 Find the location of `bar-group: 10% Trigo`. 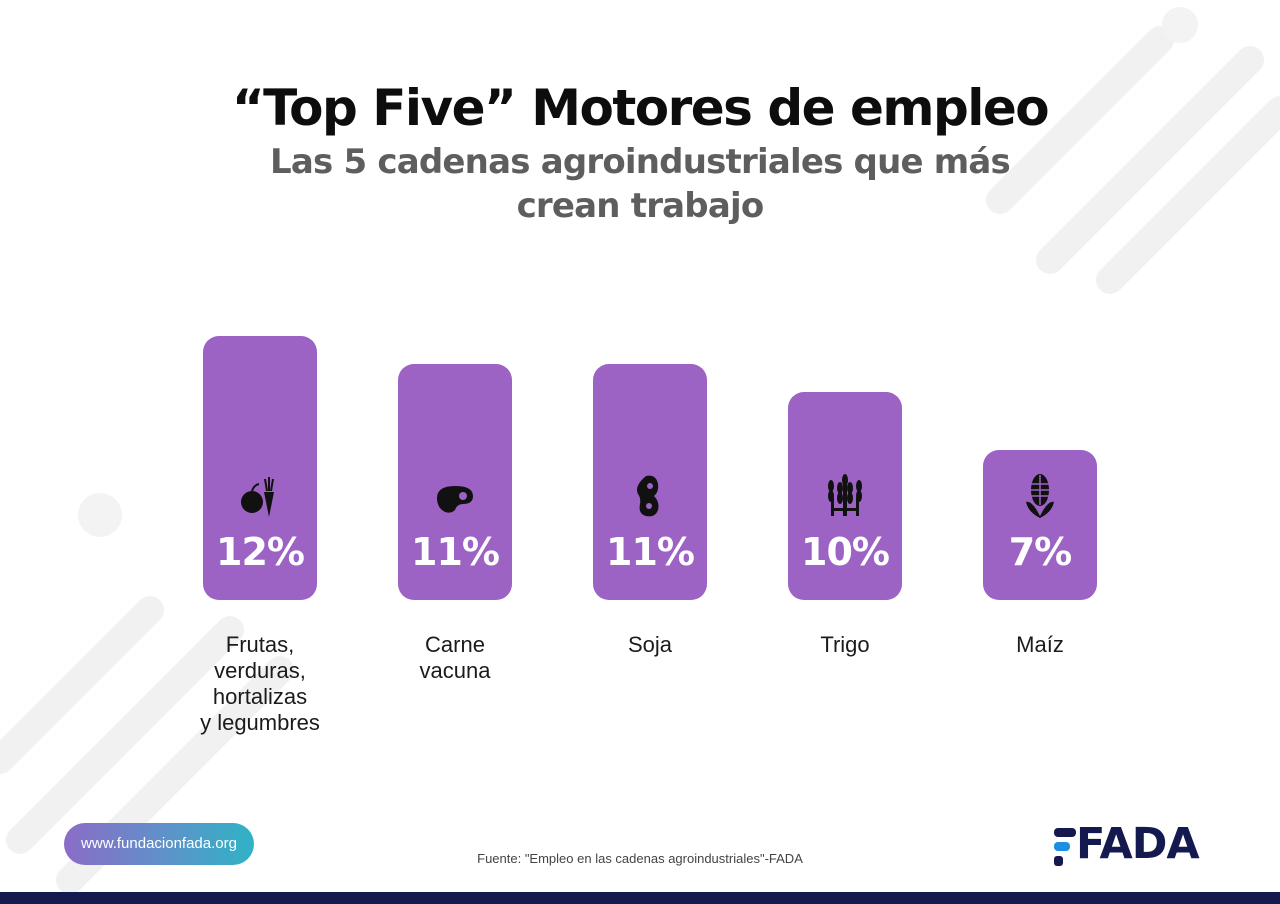

bar-group: 10% Trigo is located at coordinates (845, 530).